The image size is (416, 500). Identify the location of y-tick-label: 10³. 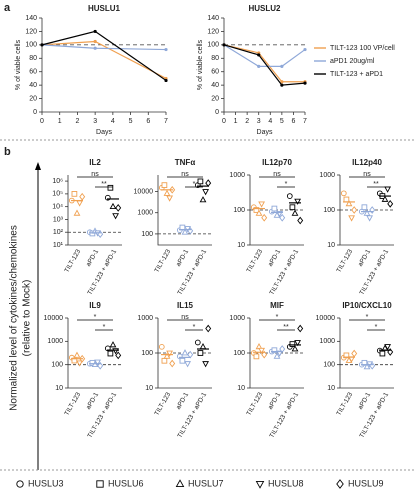
(58, 219).